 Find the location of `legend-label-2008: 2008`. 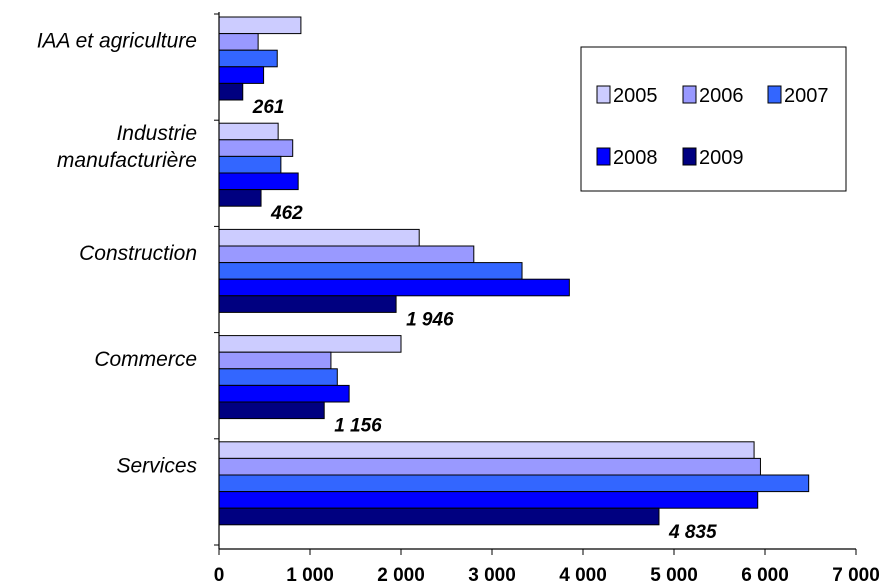

legend-label-2008: 2008 is located at coordinates (635, 158).